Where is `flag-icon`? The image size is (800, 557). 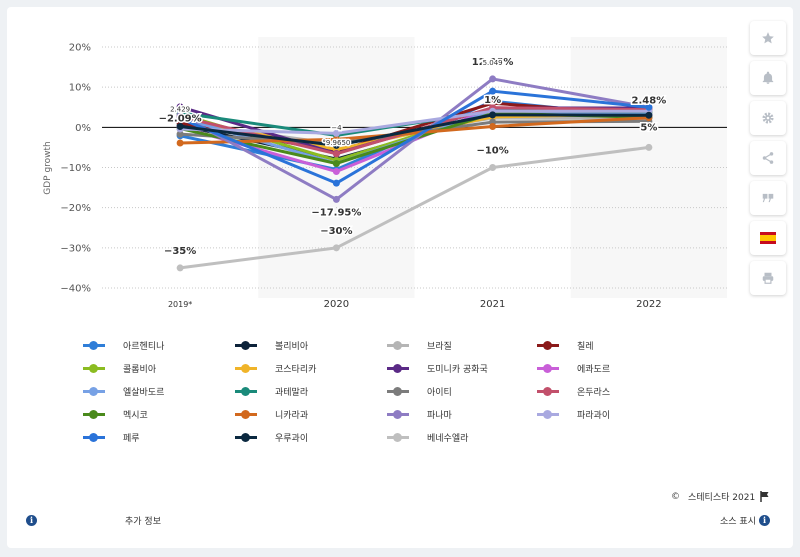
flag-icon is located at coordinates (764, 496).